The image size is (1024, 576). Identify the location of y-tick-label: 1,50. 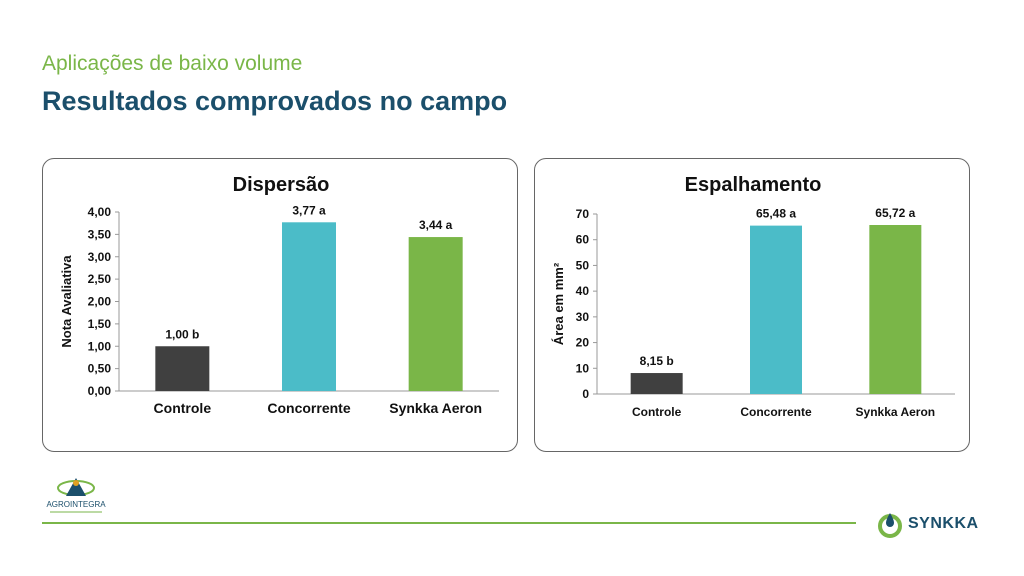
(100, 324).